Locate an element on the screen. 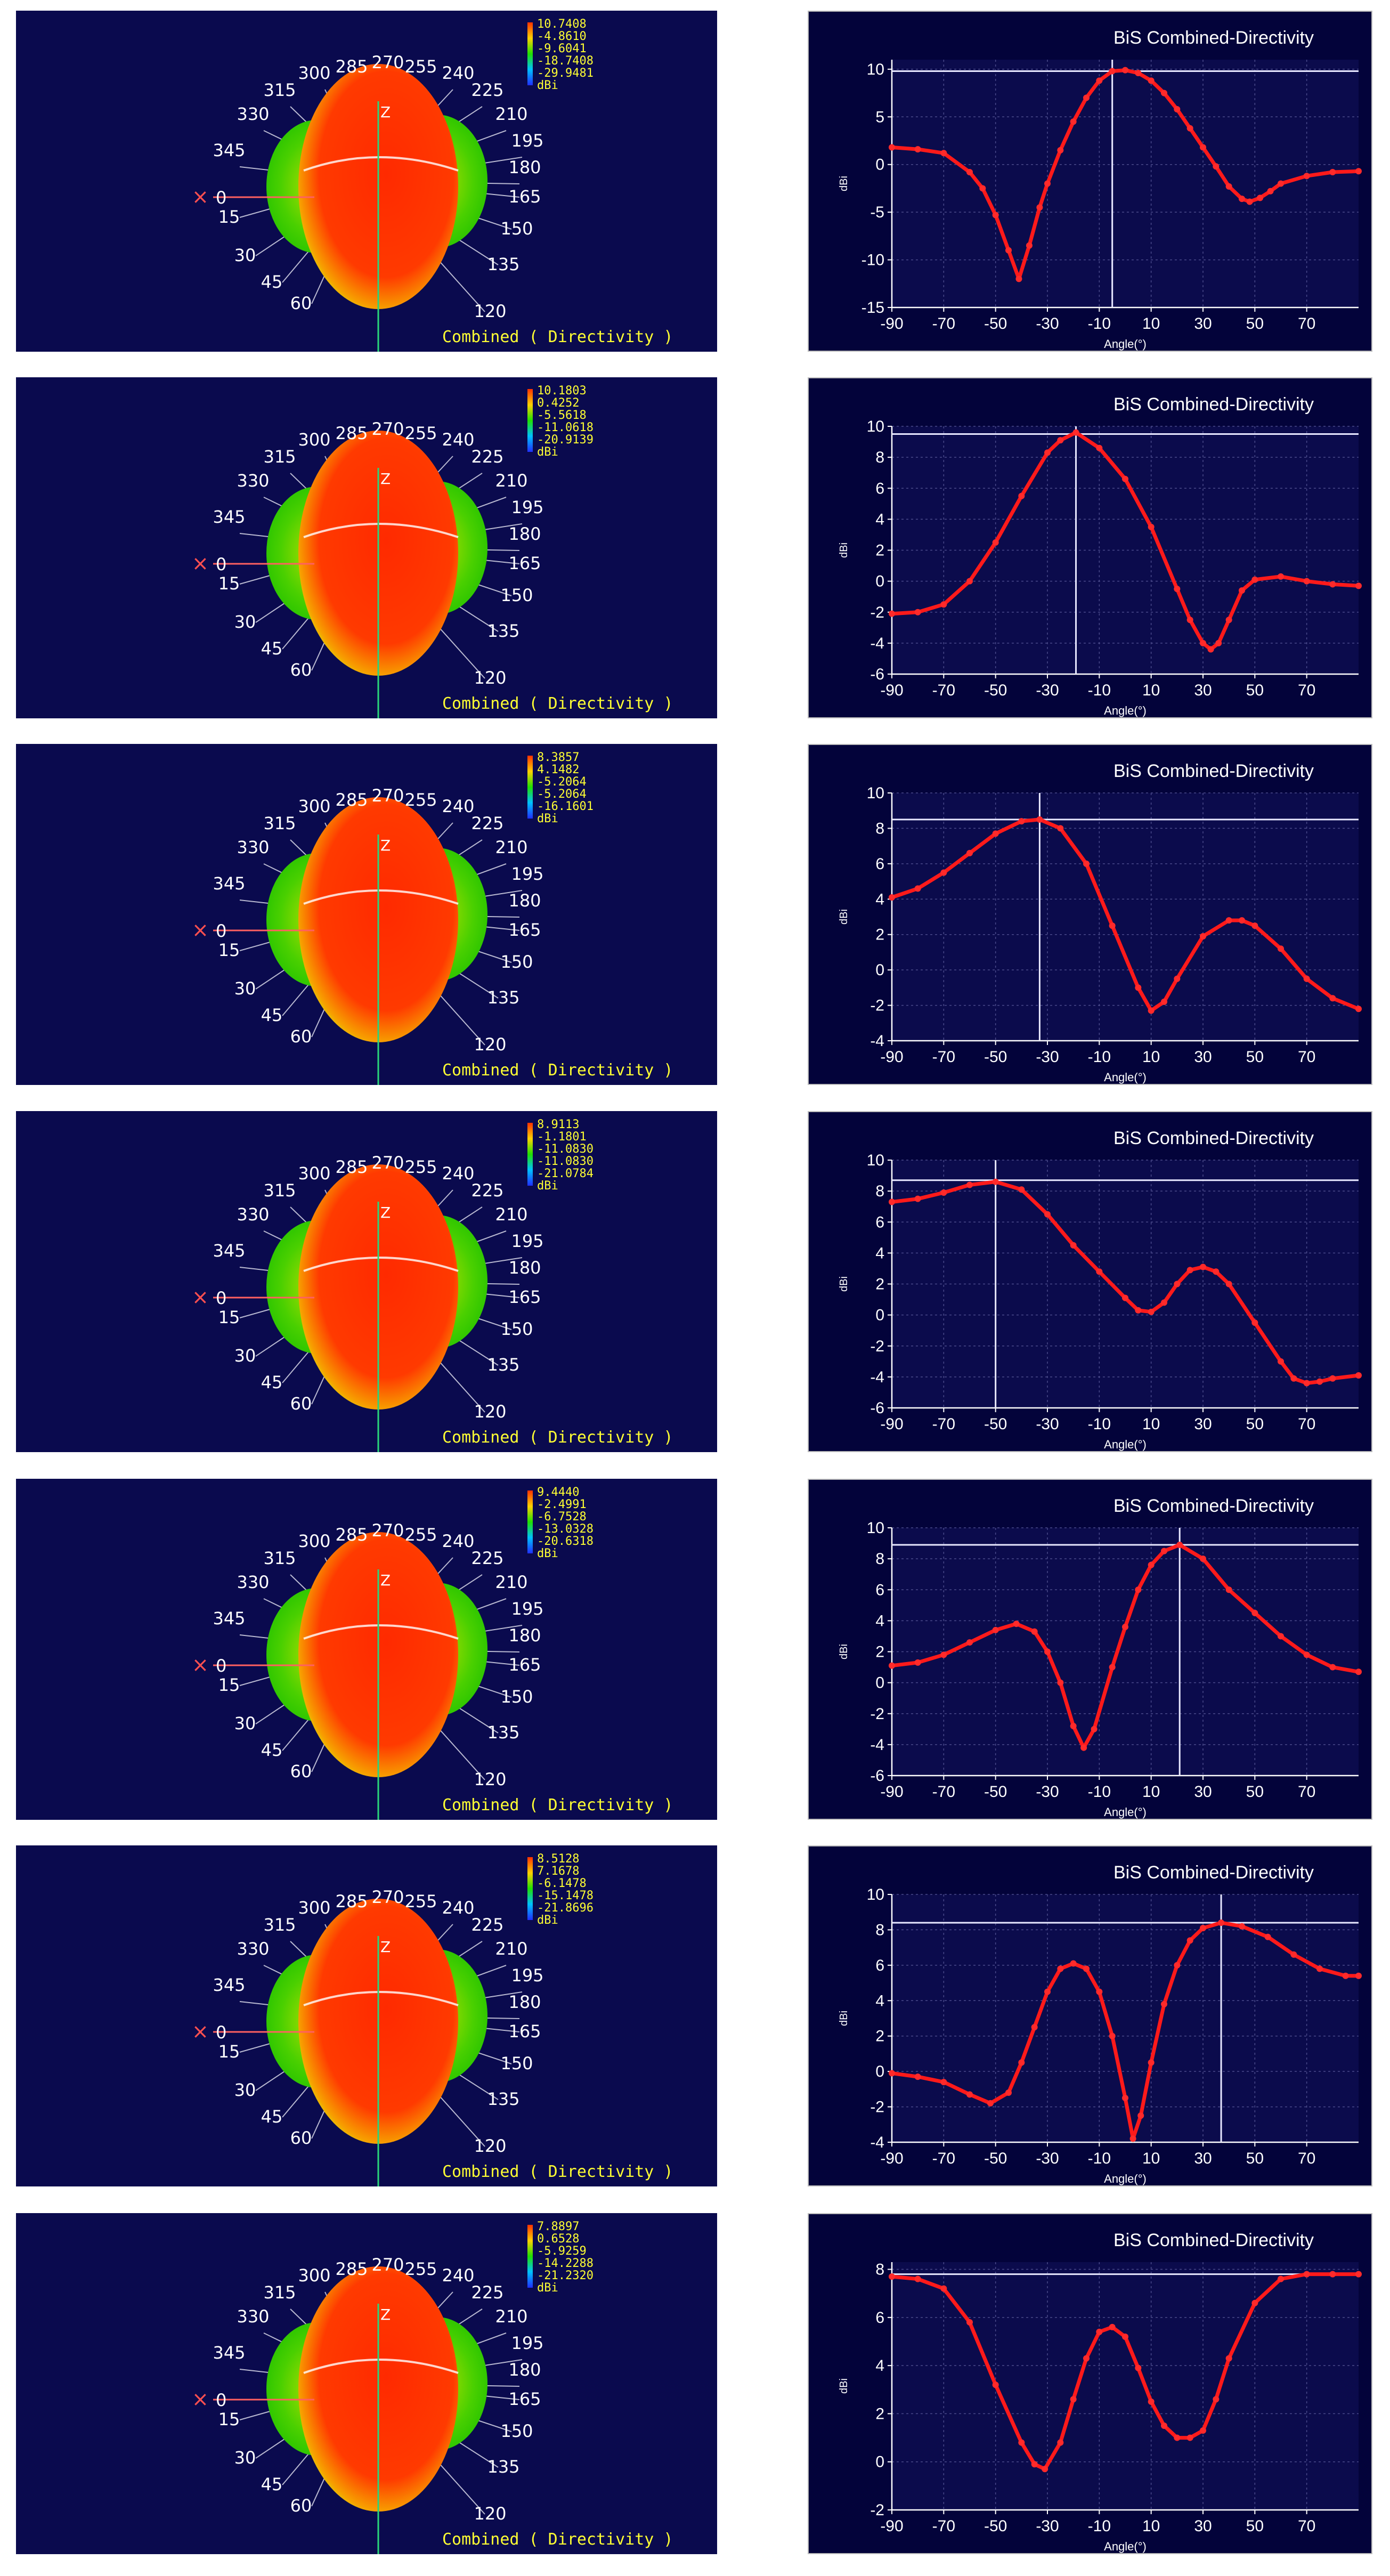 This screenshot has width=1390, height=2576. azimuth-label: 120 is located at coordinates (490, 2514).